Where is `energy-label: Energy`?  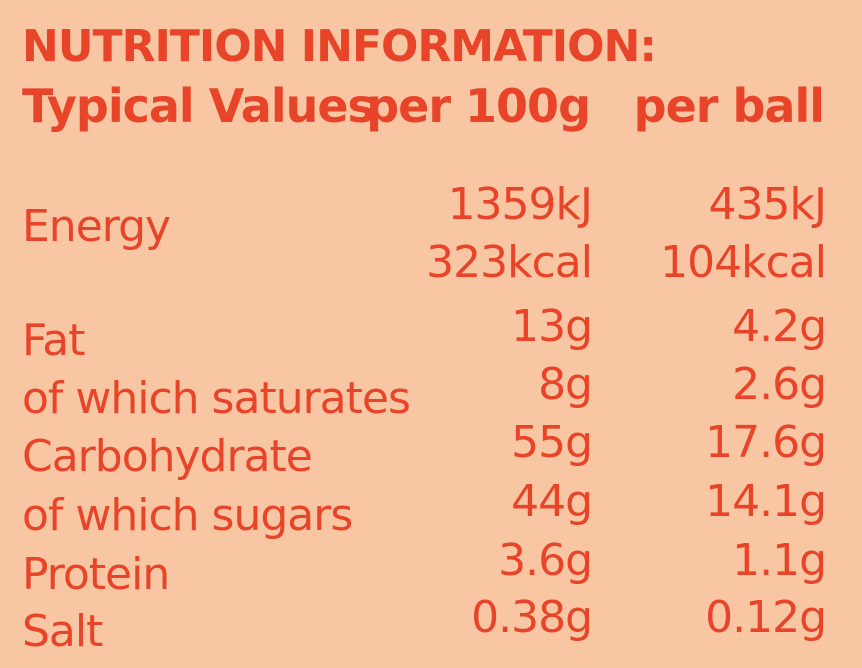
energy-label: Energy is located at coordinates (96, 226).